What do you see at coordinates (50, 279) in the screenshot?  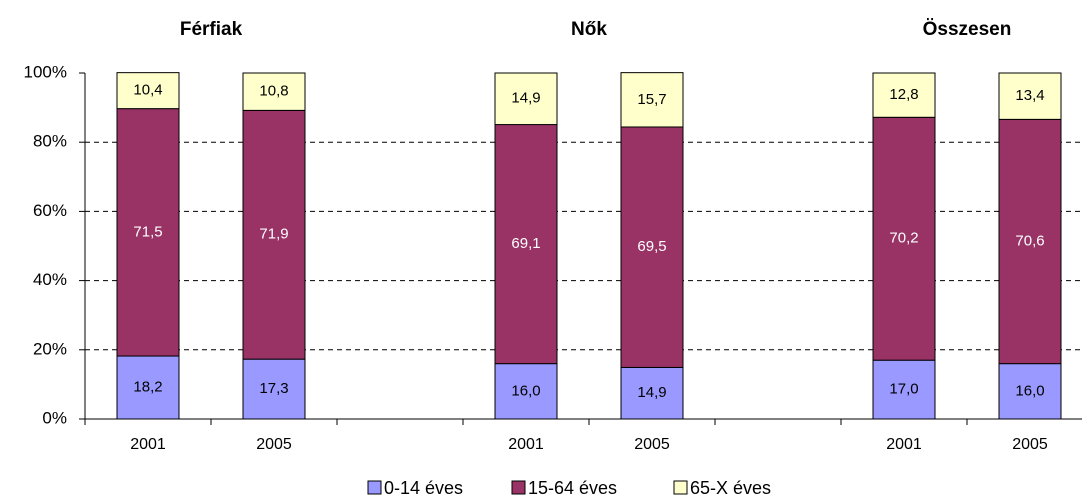 I see `y-tick-label: 40%` at bounding box center [50, 279].